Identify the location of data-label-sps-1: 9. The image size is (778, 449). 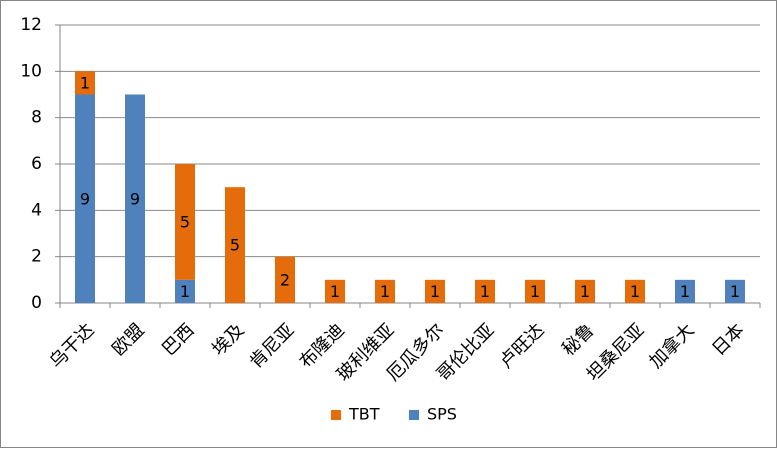
(135, 198).